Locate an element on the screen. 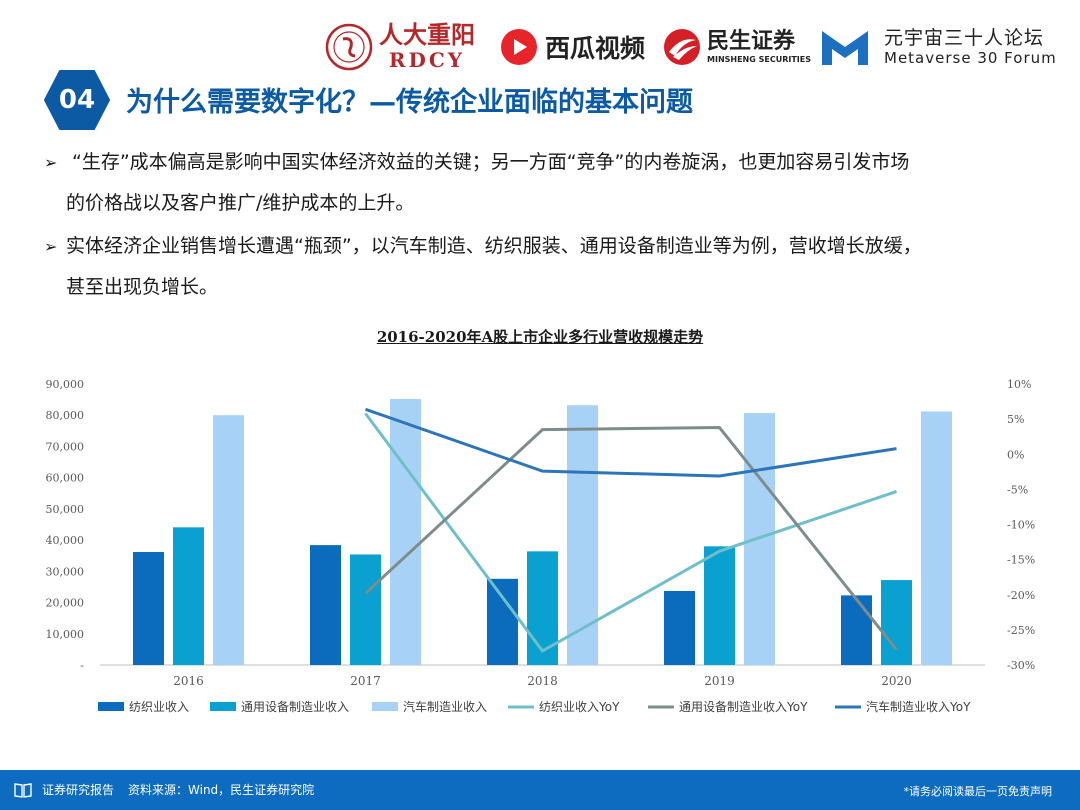 This screenshot has height=810, width=1080. xigua-logo: 西瓜视频 is located at coordinates (572, 47).